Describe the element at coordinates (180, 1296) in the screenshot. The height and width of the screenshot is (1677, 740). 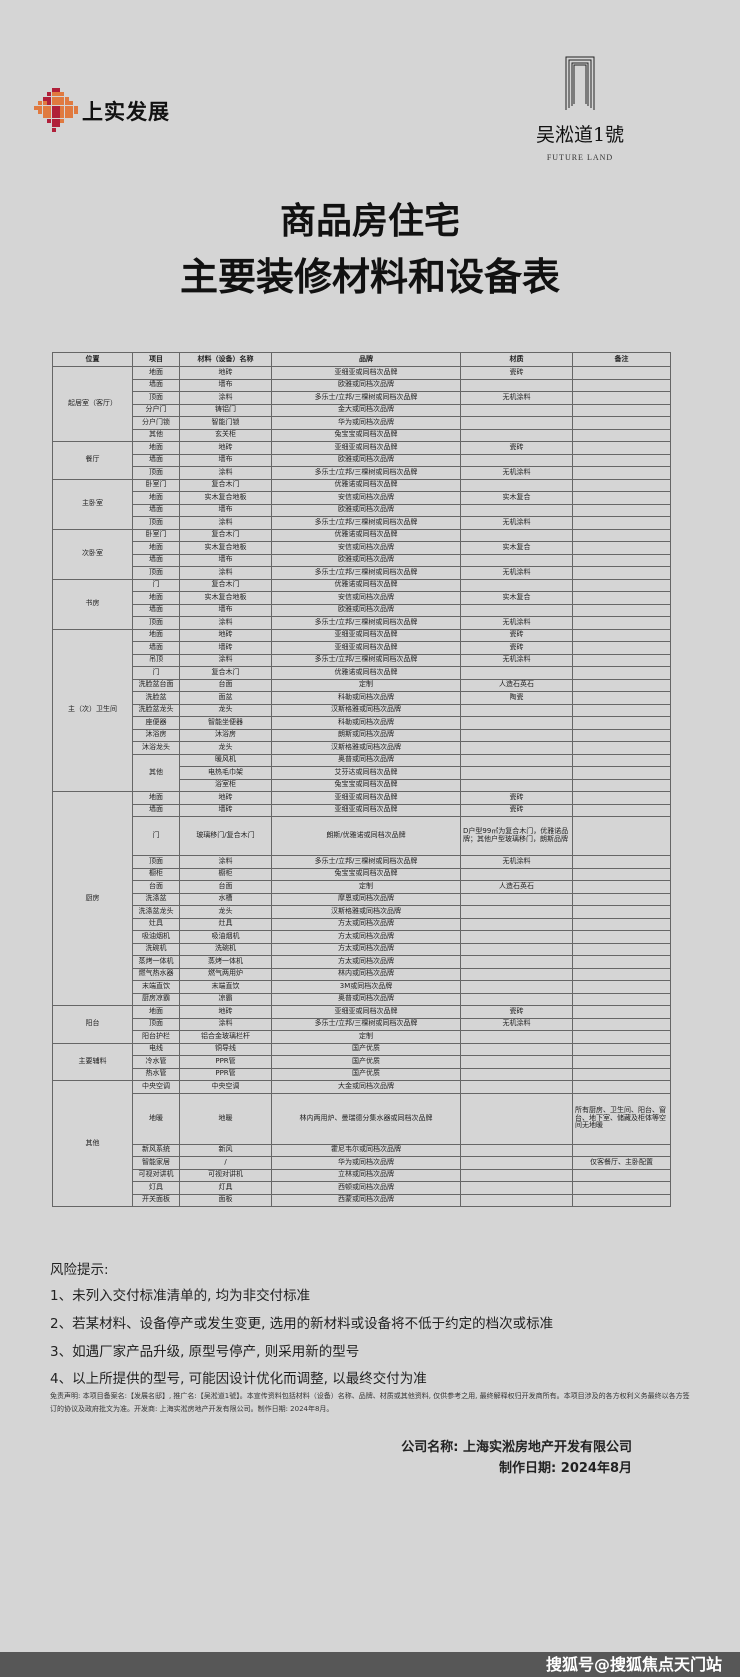
I see `risk-item: 1、未列入交付标准清单的, 均为非交付标准` at that location.